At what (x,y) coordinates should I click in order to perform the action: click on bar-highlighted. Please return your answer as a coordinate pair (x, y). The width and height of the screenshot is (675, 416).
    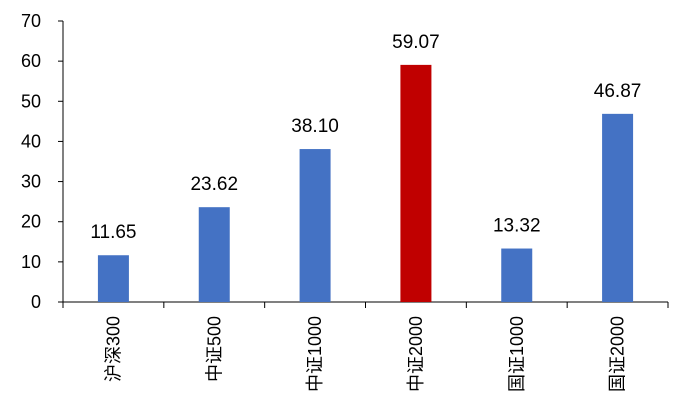
    Looking at the image, I should click on (416, 183).